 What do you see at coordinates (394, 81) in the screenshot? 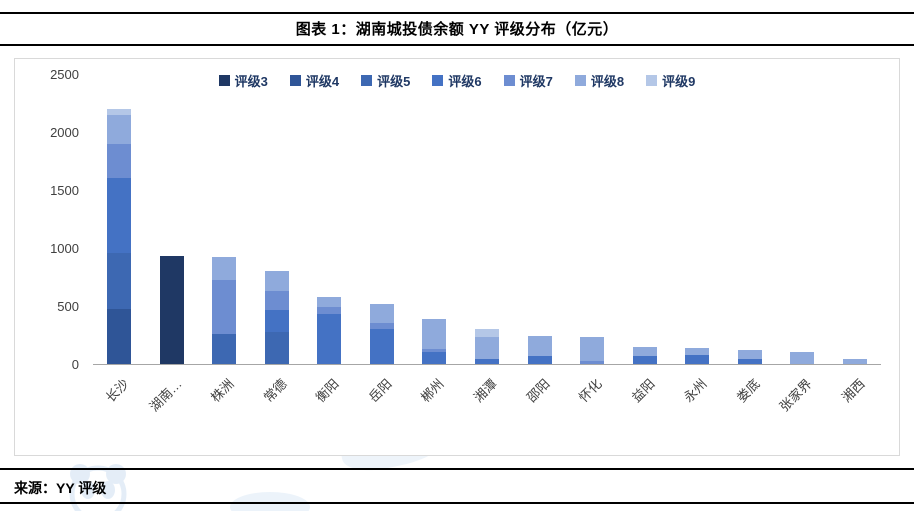
I see `legend-label: 评级5` at bounding box center [394, 81].